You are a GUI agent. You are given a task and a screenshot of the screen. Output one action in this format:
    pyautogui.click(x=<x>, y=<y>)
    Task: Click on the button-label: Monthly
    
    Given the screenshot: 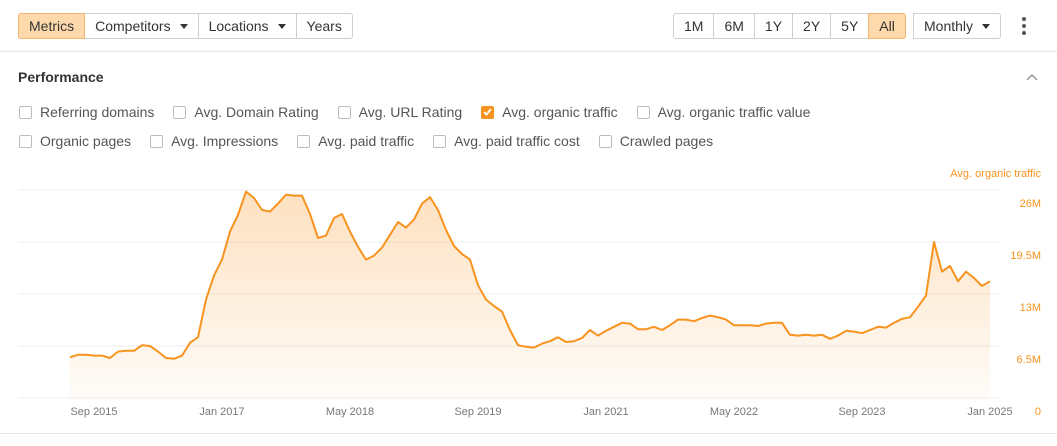 What is the action you would take?
    pyautogui.click(x=949, y=26)
    